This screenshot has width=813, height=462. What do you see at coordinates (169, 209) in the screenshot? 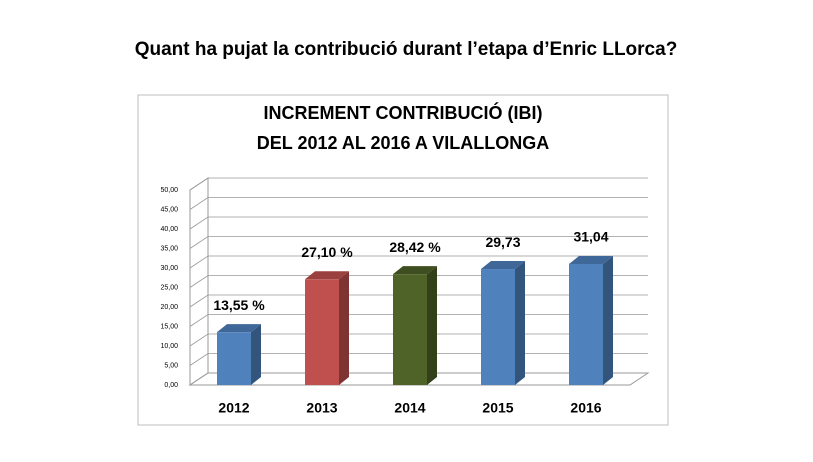
I see `y-tick-label: 45,00` at bounding box center [169, 209].